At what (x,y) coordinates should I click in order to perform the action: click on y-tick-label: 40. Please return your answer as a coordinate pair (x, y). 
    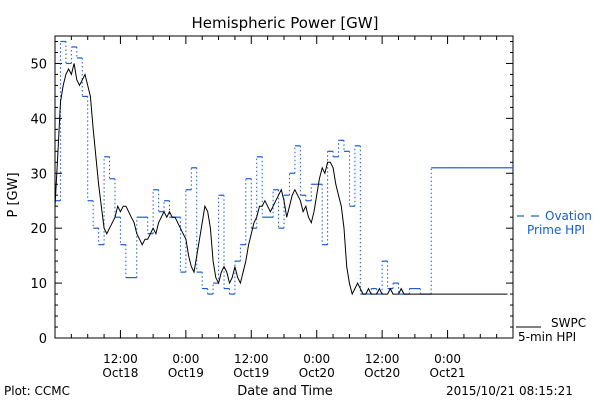
    Looking at the image, I should click on (38, 119).